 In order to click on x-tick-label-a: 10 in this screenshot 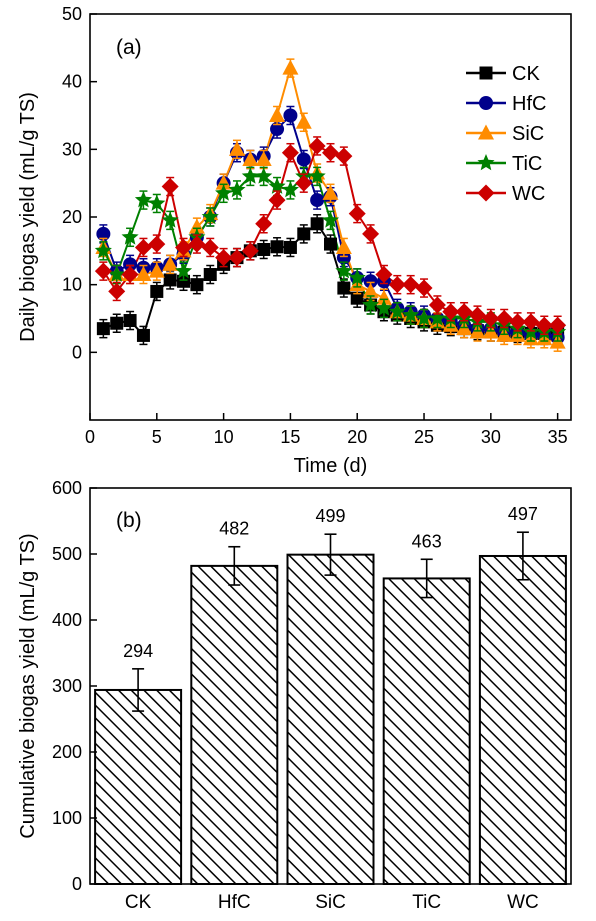, I will do `click(224, 437)`.